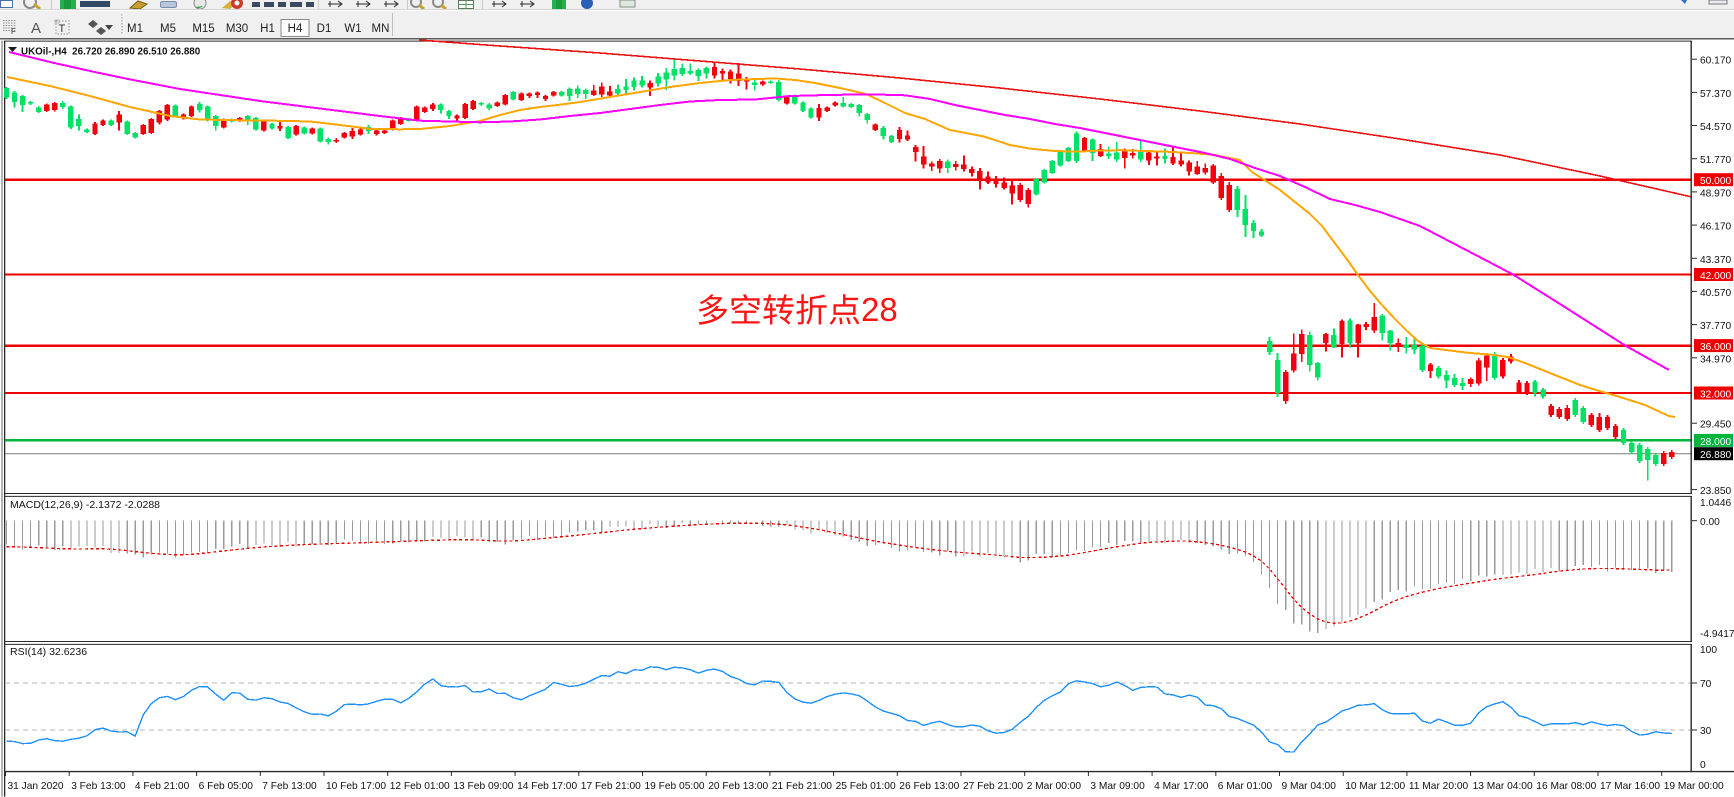 The image size is (1734, 797). I want to click on svg-text: 20 Feb 13:00, so click(738, 786).